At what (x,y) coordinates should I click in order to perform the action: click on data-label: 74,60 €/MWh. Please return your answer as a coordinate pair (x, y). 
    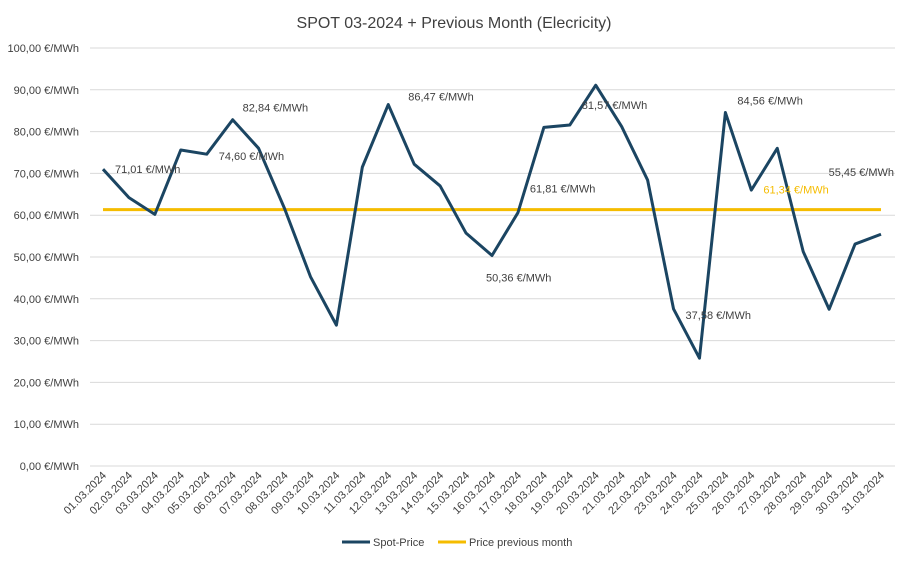
    Looking at the image, I should click on (251, 157).